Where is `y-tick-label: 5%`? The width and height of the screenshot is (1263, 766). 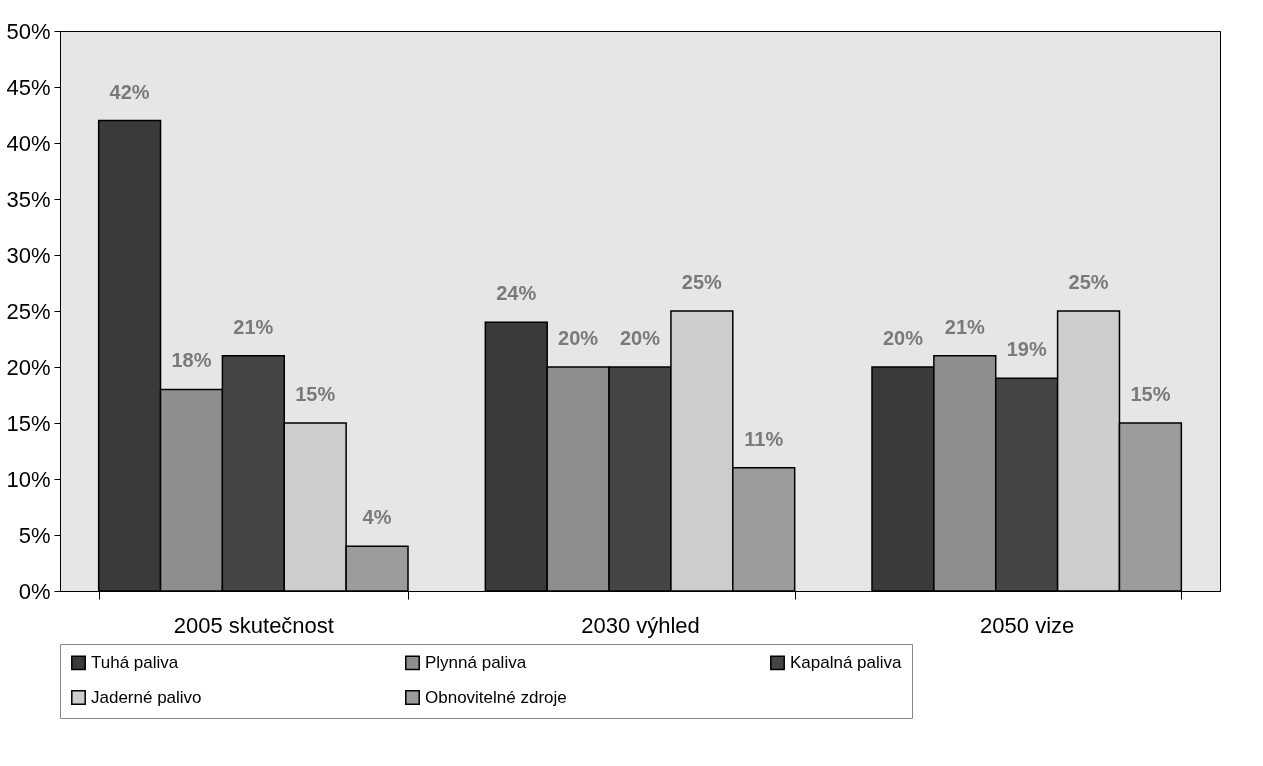 y-tick-label: 5% is located at coordinates (34, 535).